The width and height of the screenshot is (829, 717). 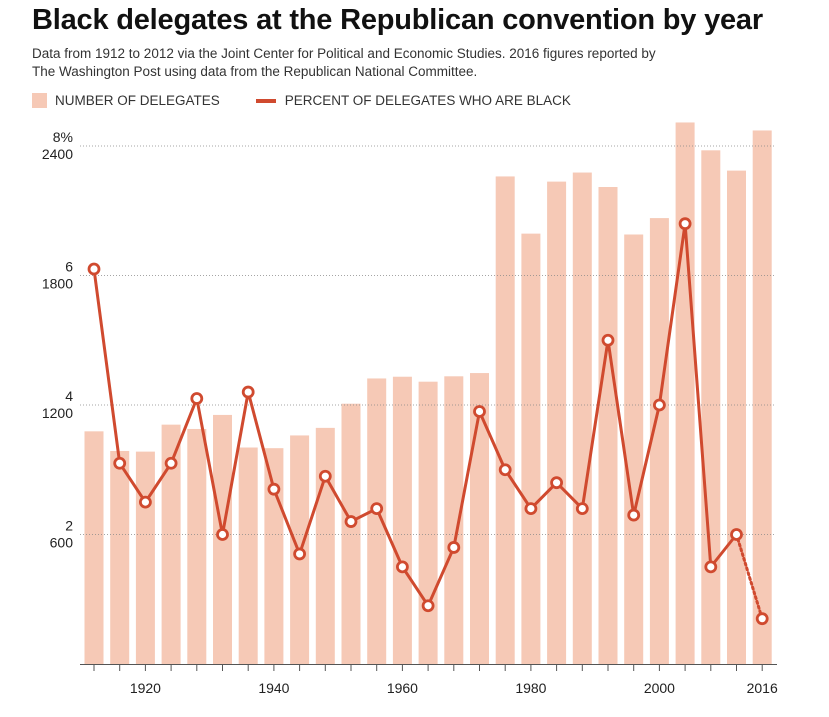 I want to click on percent-point-1968, so click(x=454, y=547).